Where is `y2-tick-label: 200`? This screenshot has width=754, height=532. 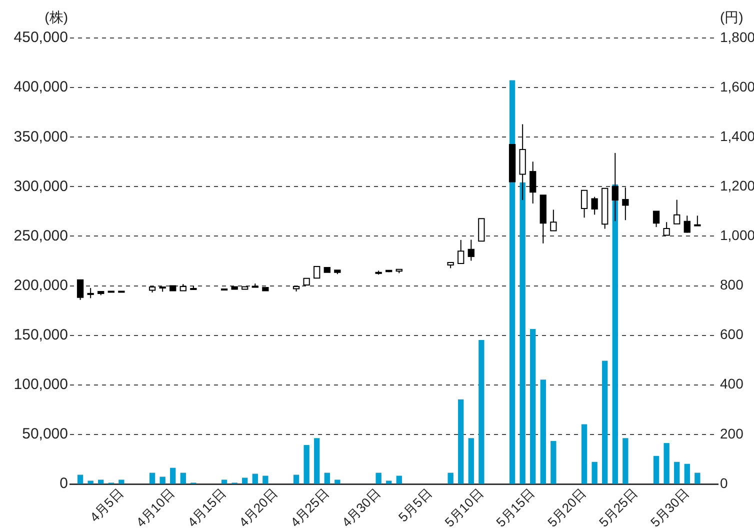 y2-tick-label: 200 is located at coordinates (732, 433).